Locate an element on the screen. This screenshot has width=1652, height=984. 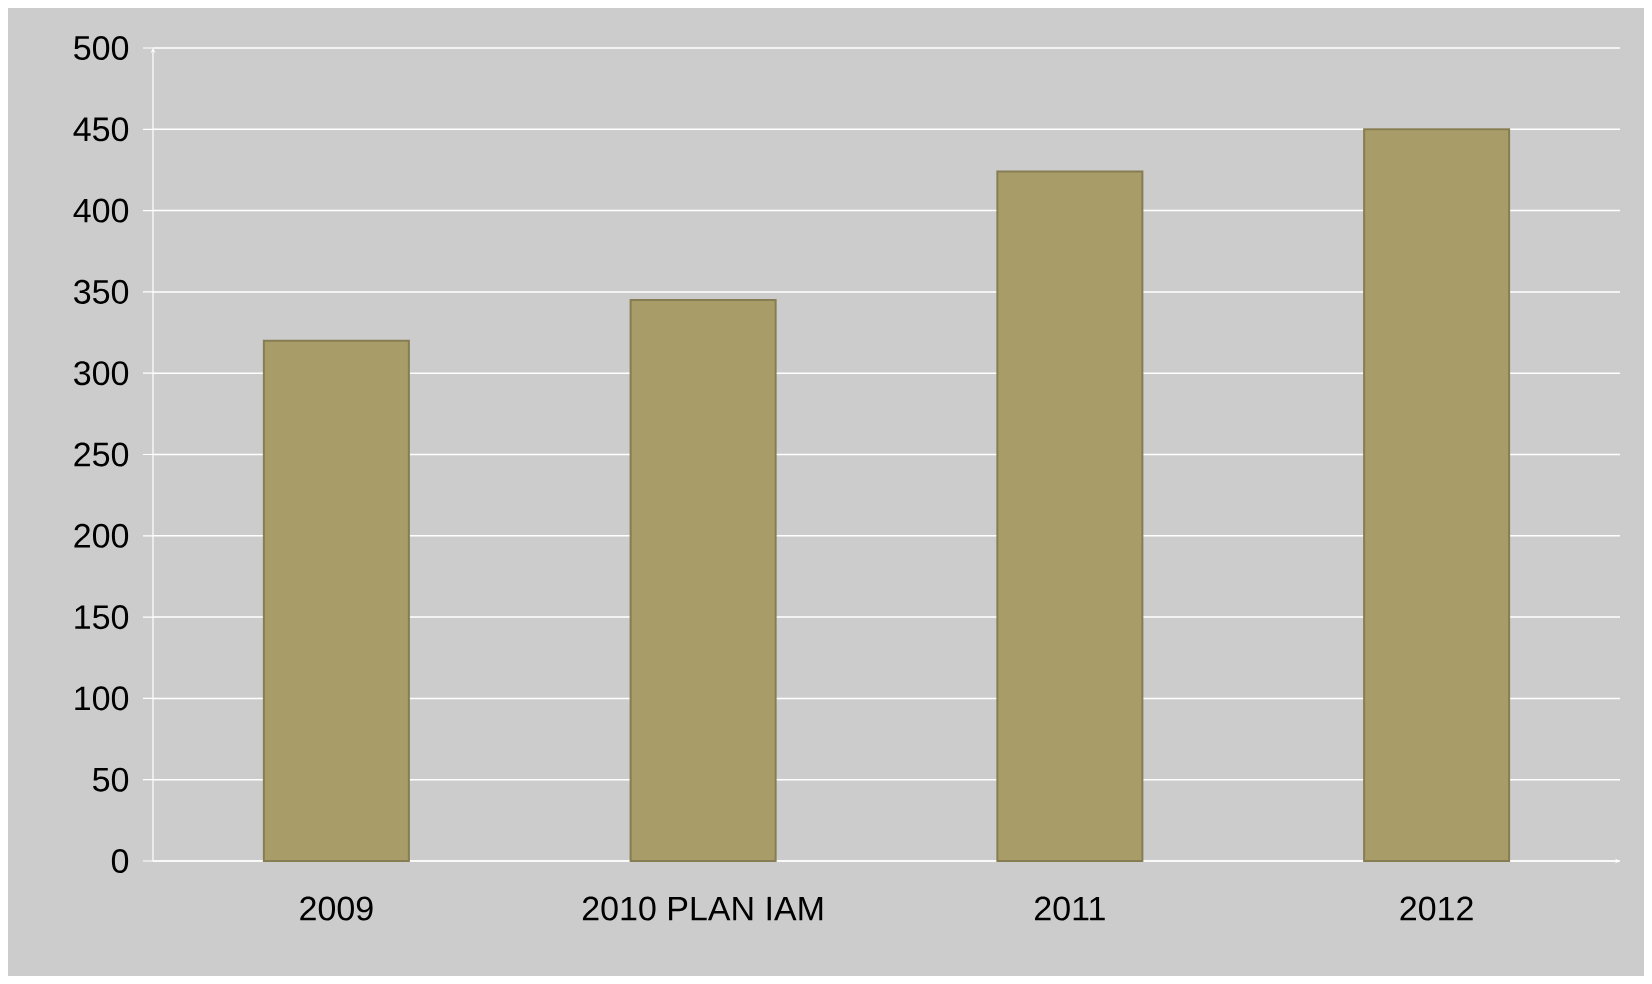
x-tick-label: 2009 is located at coordinates (336, 908).